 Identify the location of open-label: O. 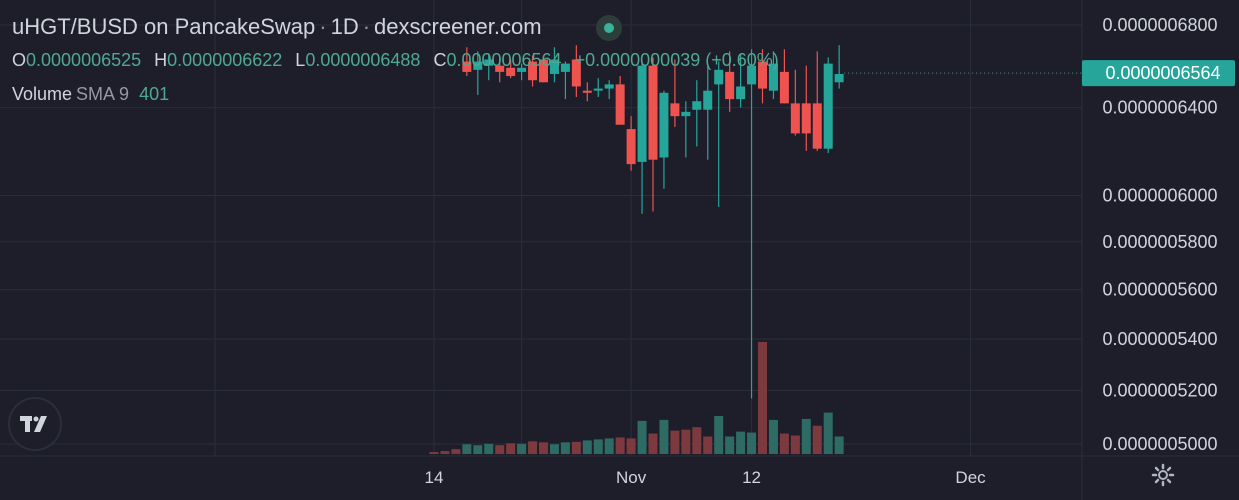
(19, 60).